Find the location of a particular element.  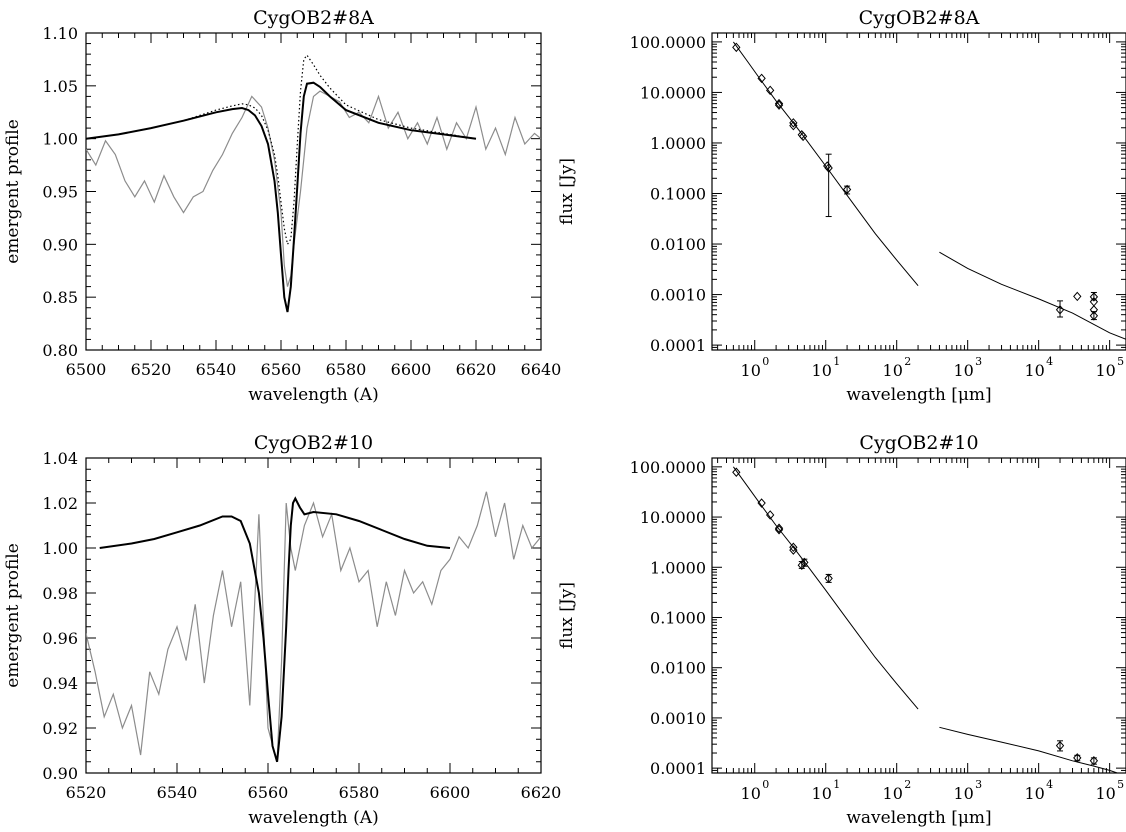

y-tick-label: 0.1000 is located at coordinates (678, 617).